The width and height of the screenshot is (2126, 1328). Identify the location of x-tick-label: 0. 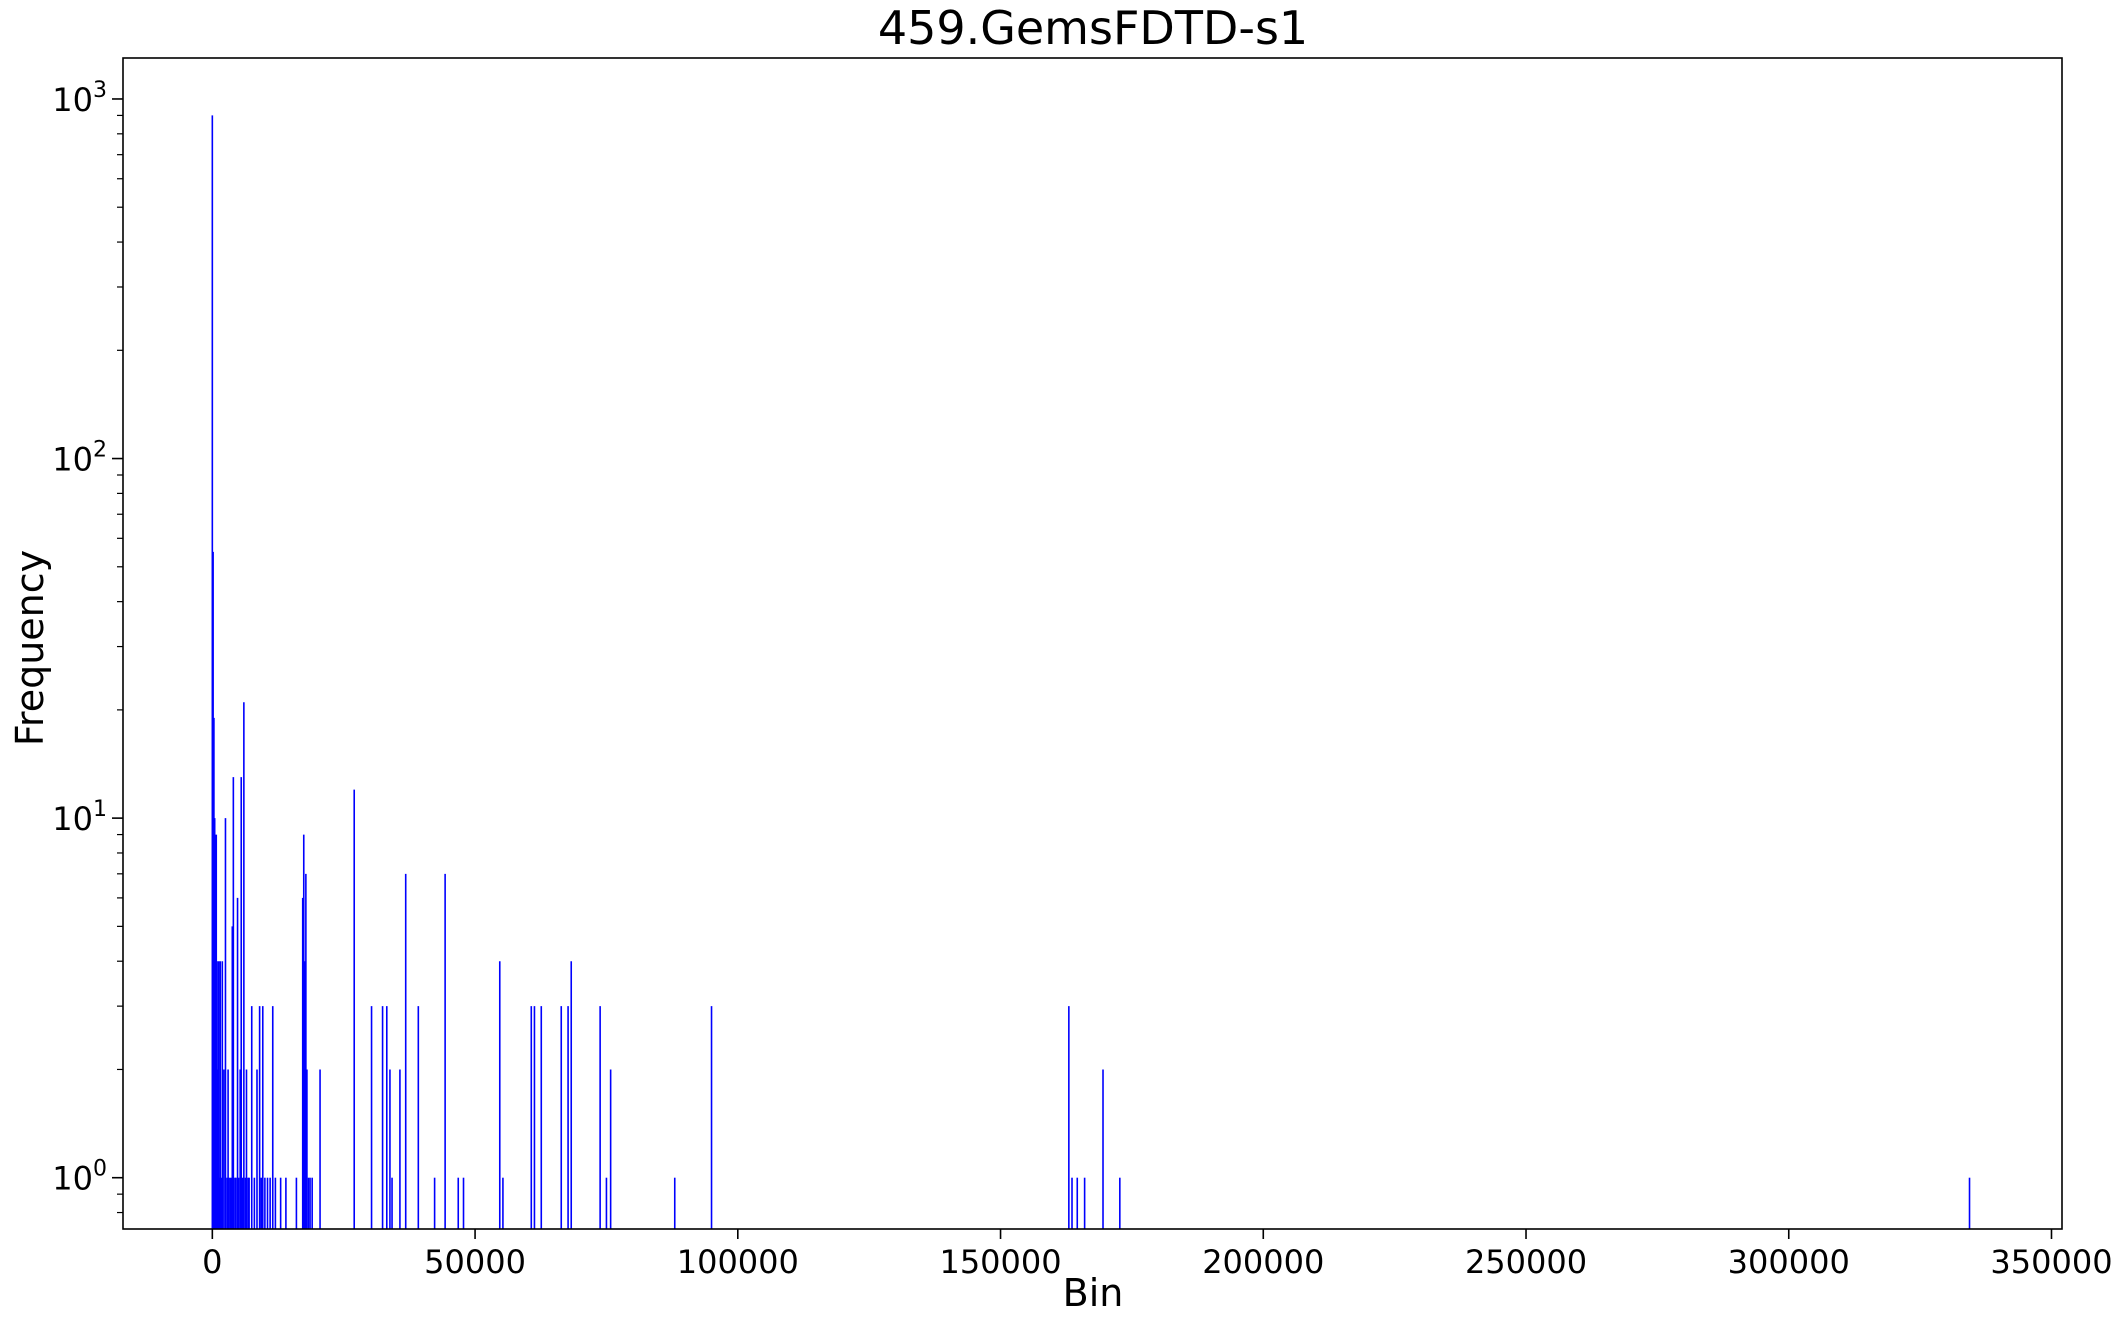
(212, 1262).